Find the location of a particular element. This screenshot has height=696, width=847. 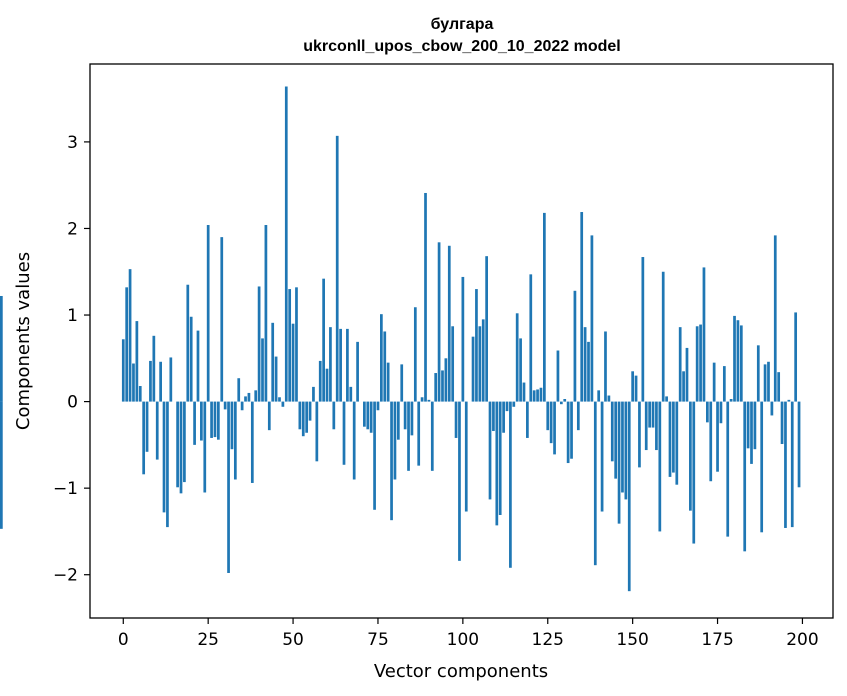

x-tick-label: 175 is located at coordinates (717, 640).